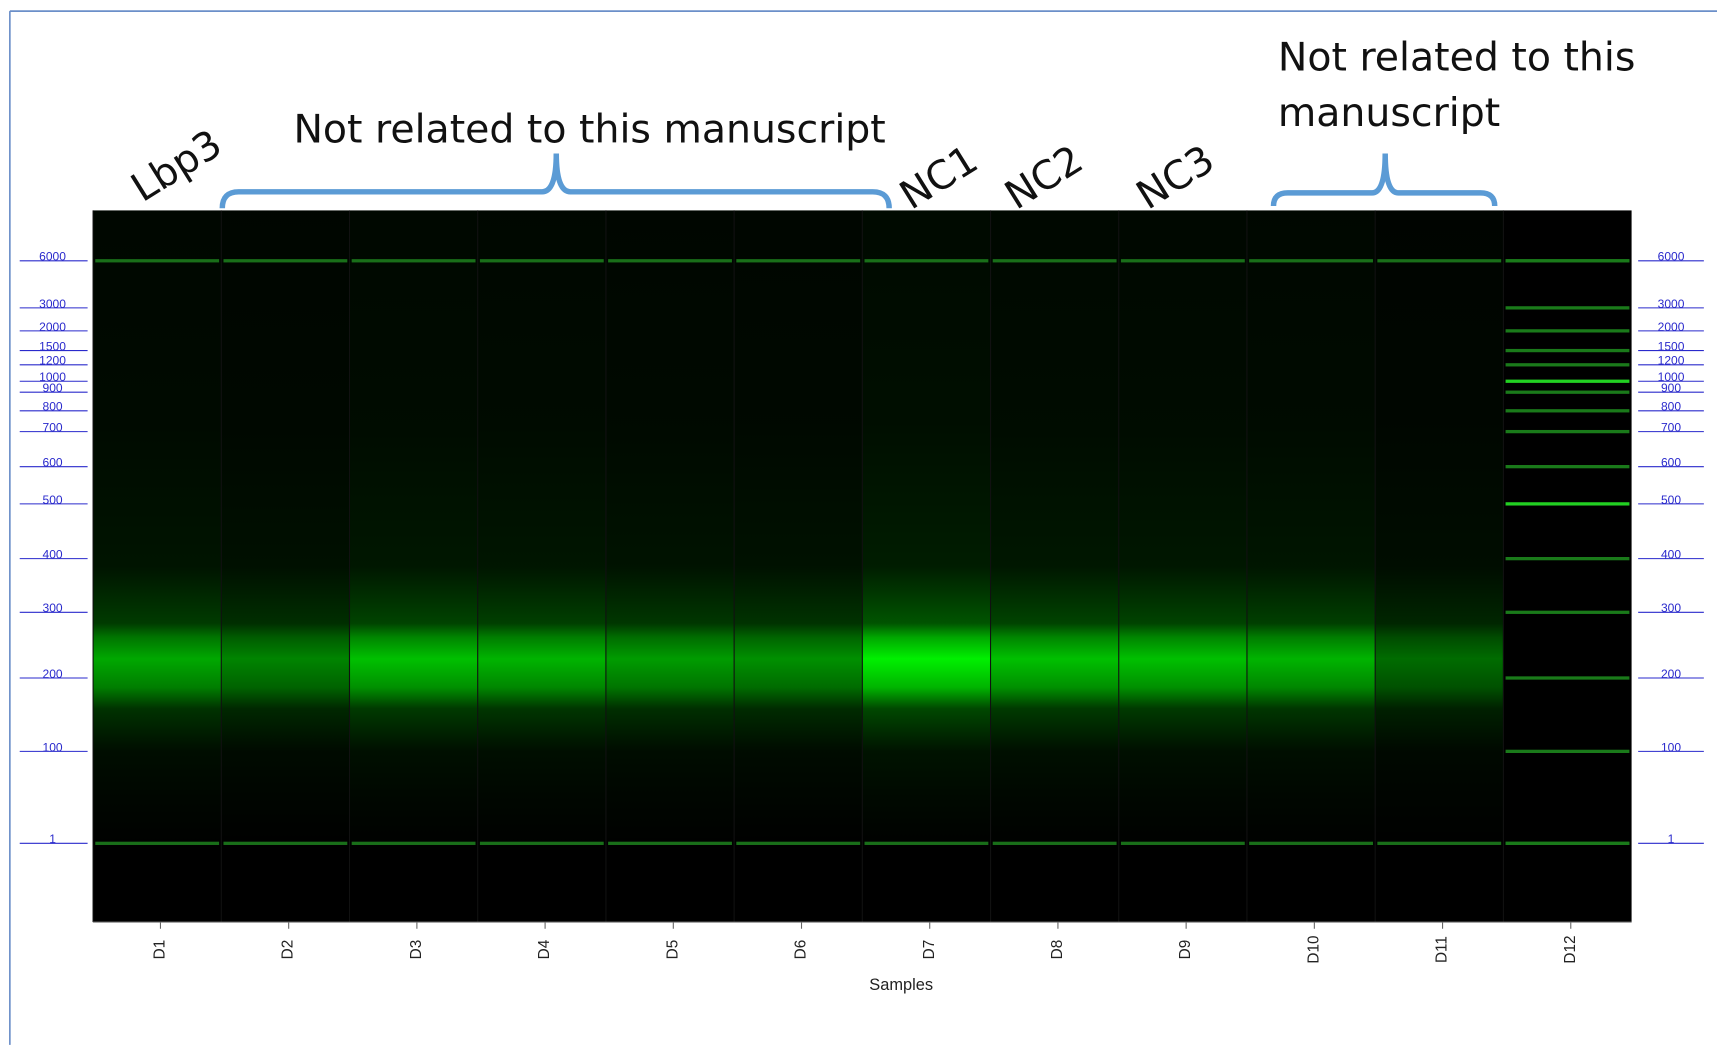 Image resolution: width=1717 pixels, height=1045 pixels. I want to click on ladder-label: 600, so click(53, 463).